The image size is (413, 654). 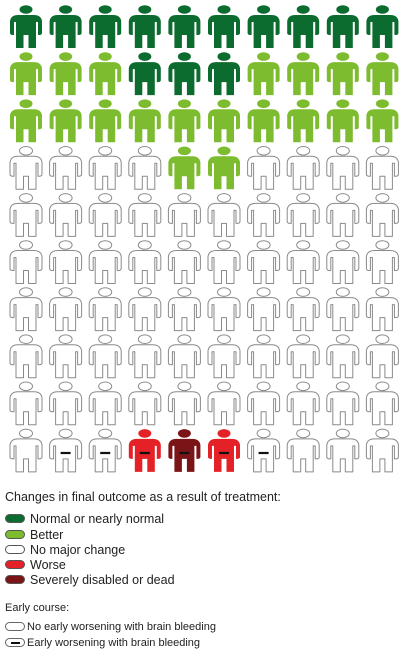 I want to click on early-course-title: Early course:, so click(x=37, y=608).